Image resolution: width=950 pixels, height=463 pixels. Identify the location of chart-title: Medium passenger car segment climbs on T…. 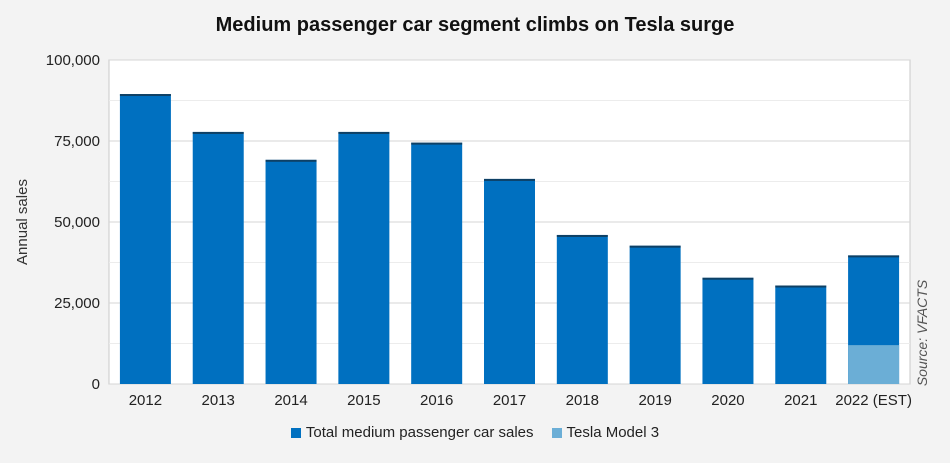
(475, 25).